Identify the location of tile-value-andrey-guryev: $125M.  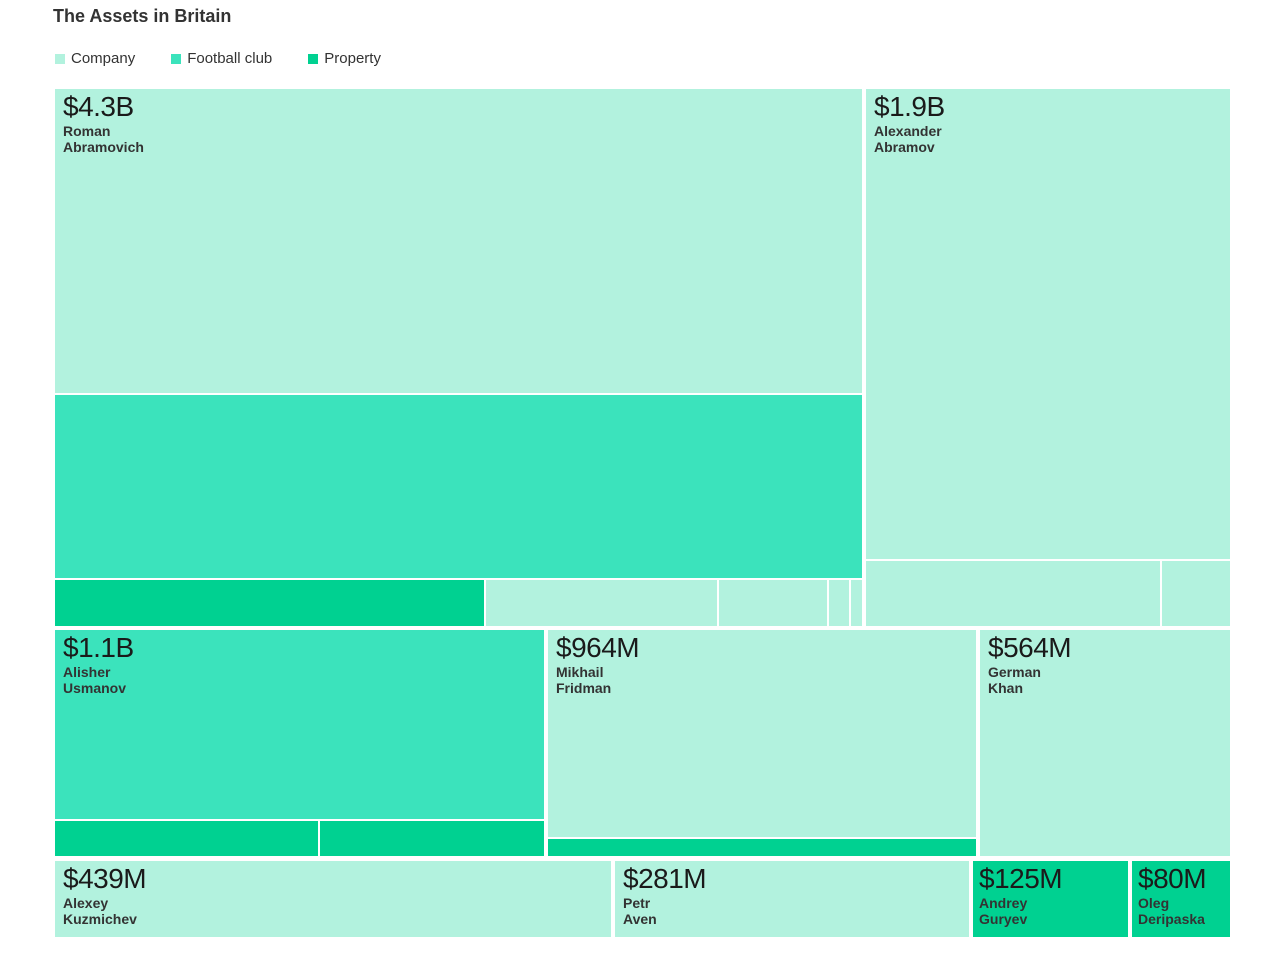
(1021, 878).